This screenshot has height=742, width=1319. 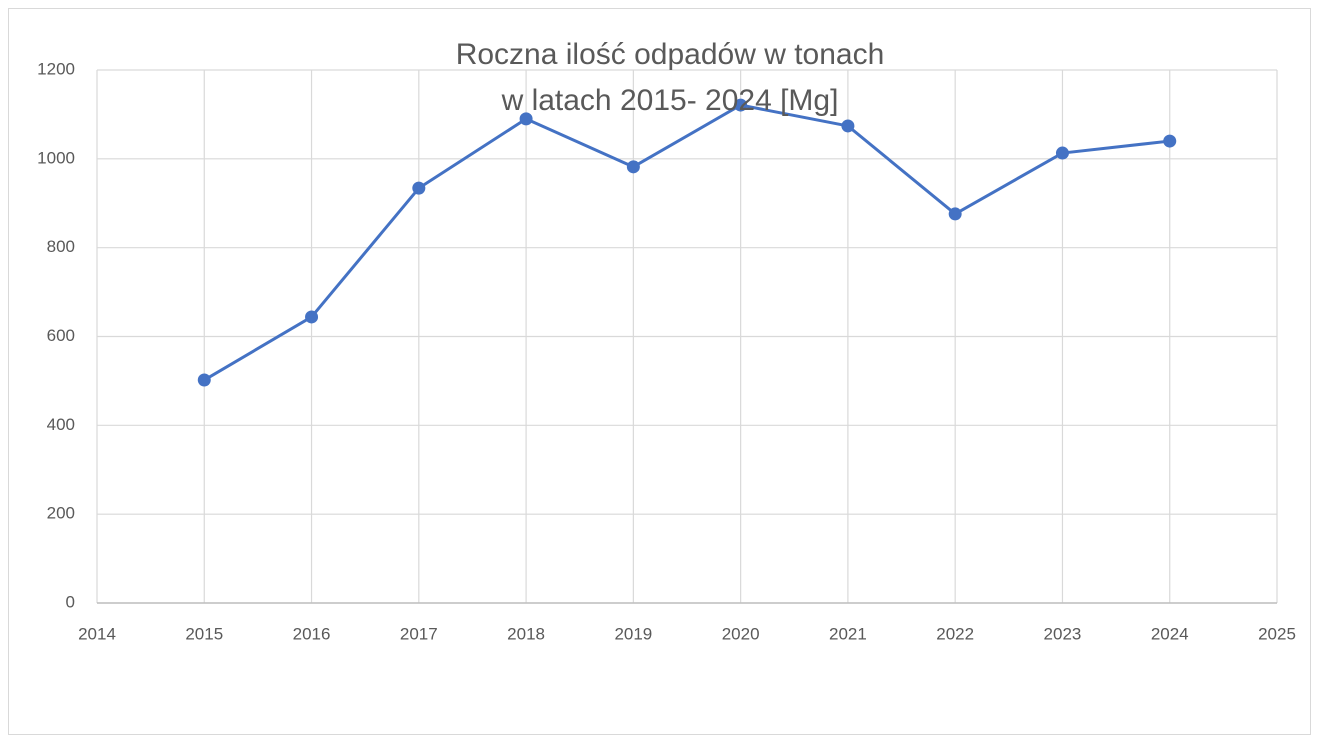 What do you see at coordinates (633, 633) in the screenshot?
I see `x-tick-label: 2019` at bounding box center [633, 633].